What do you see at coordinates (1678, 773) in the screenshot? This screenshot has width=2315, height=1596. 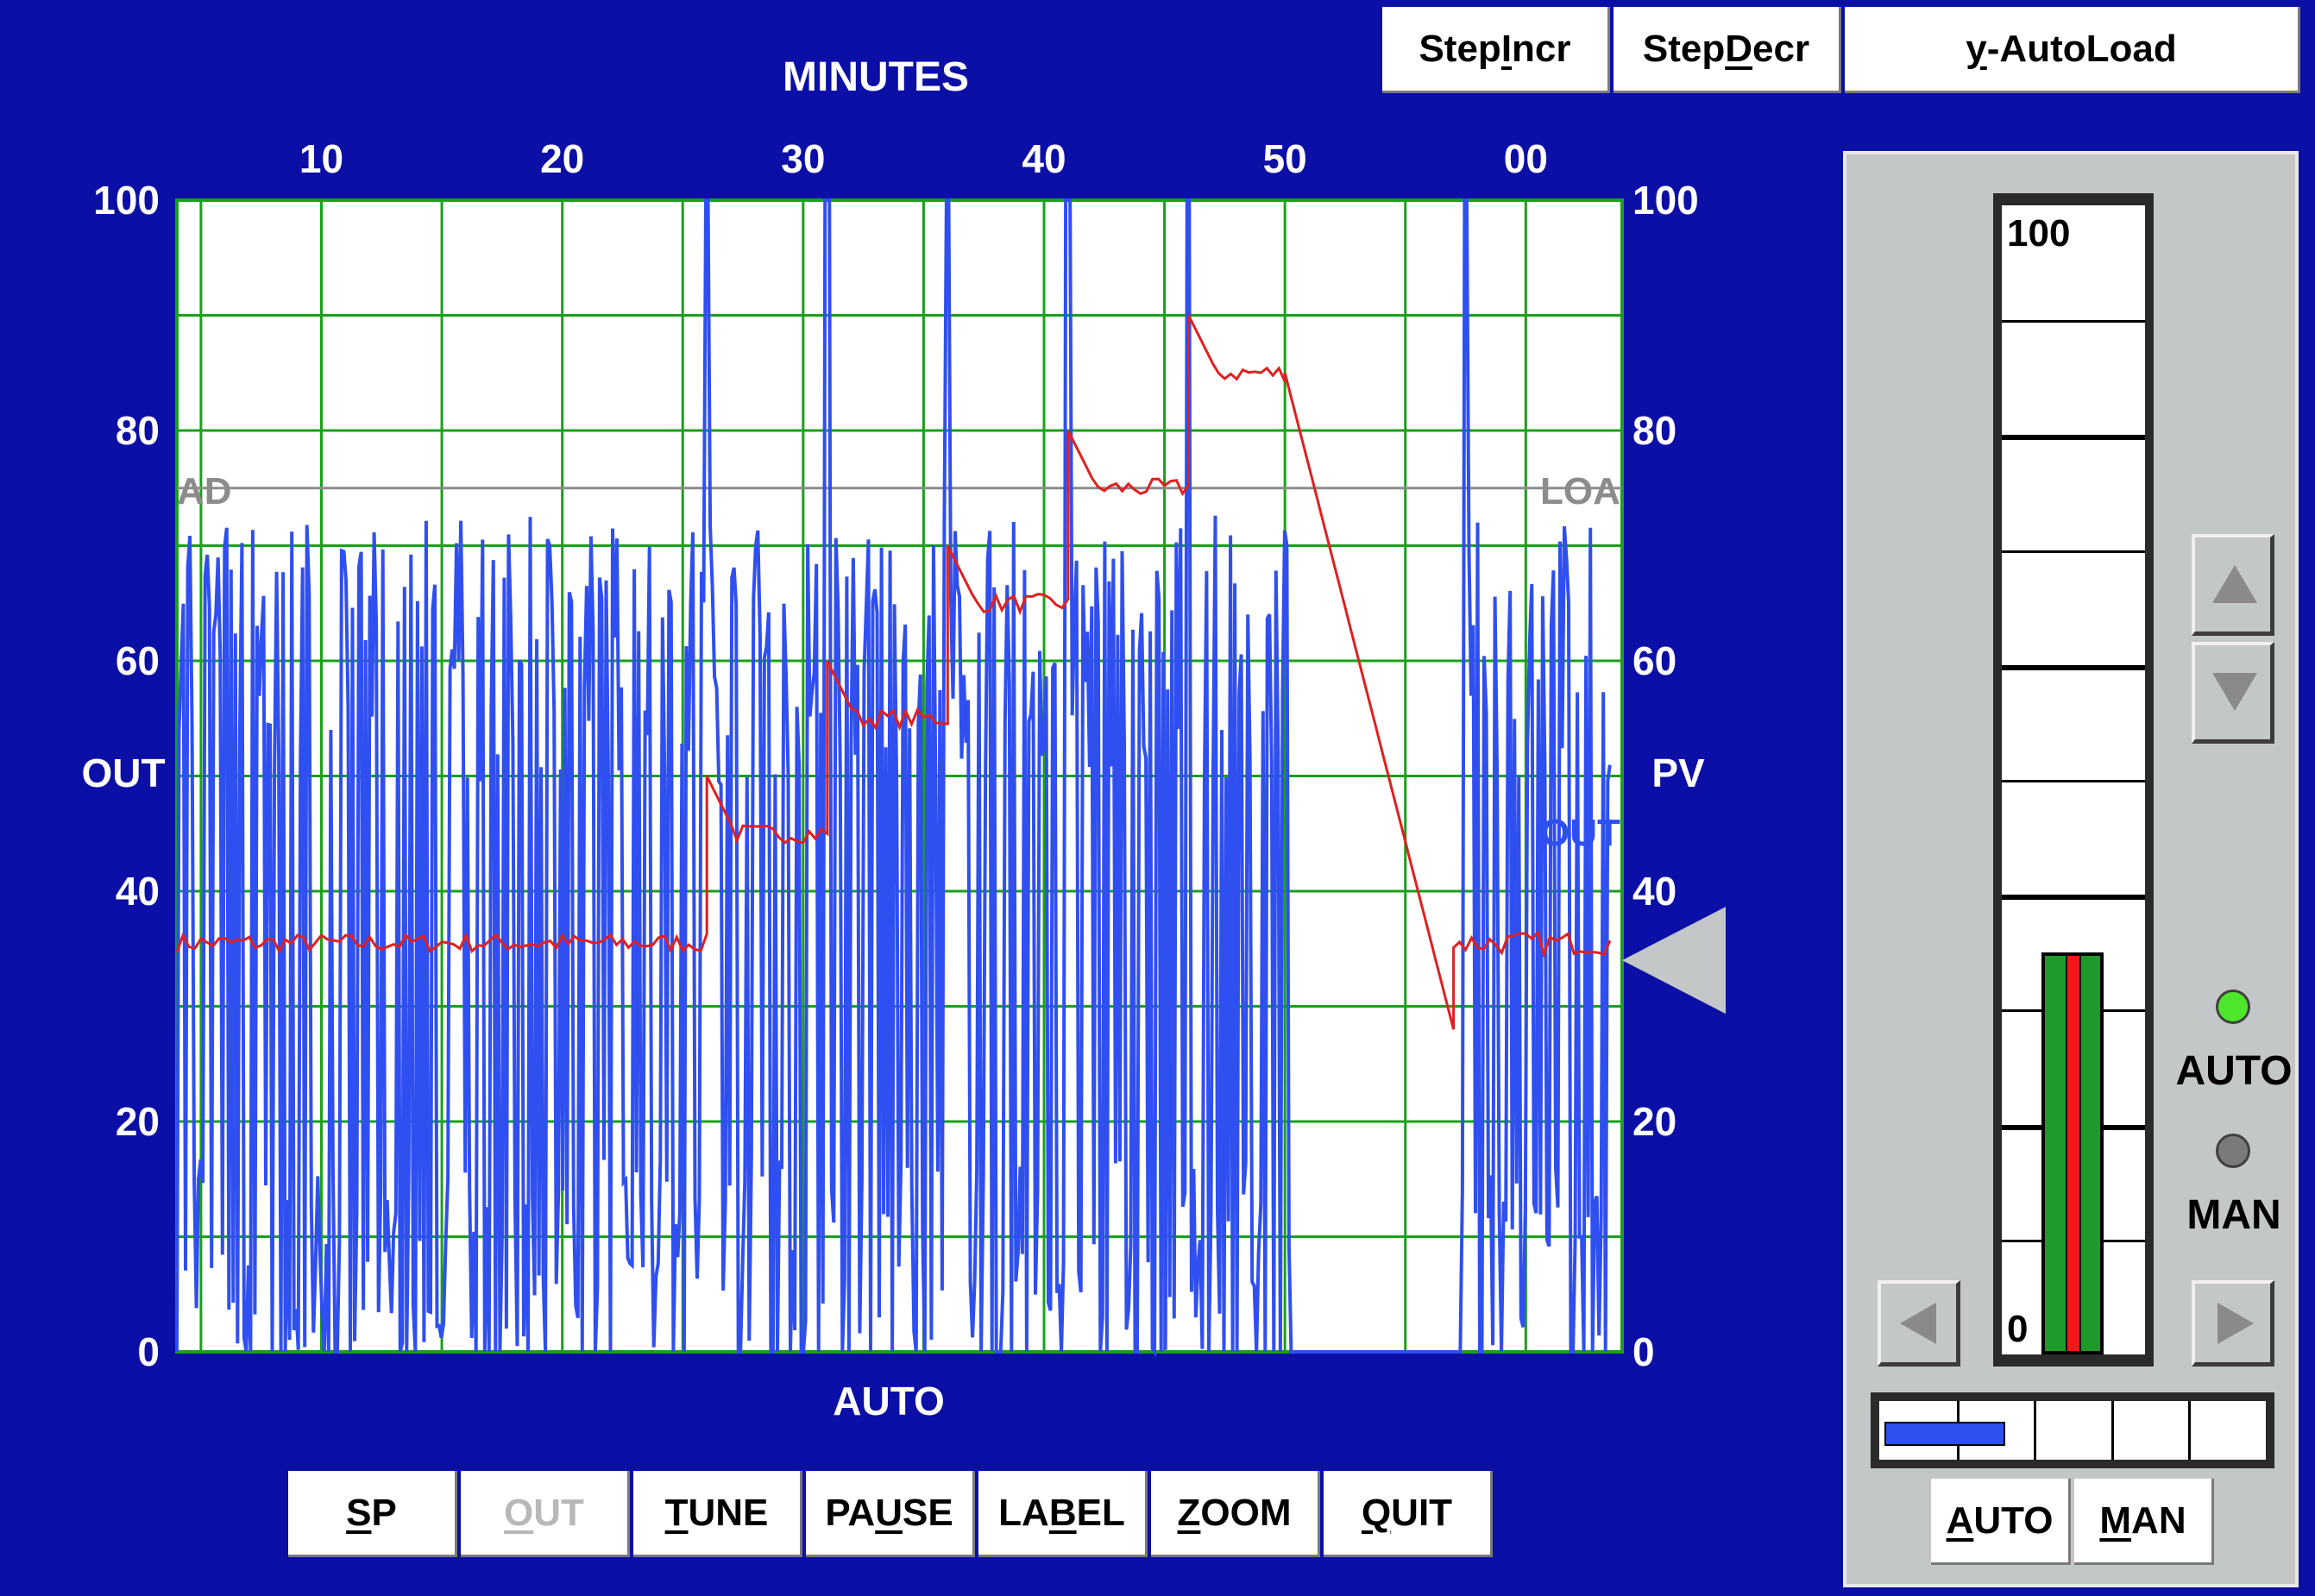 I see `right-axis-label: PV` at bounding box center [1678, 773].